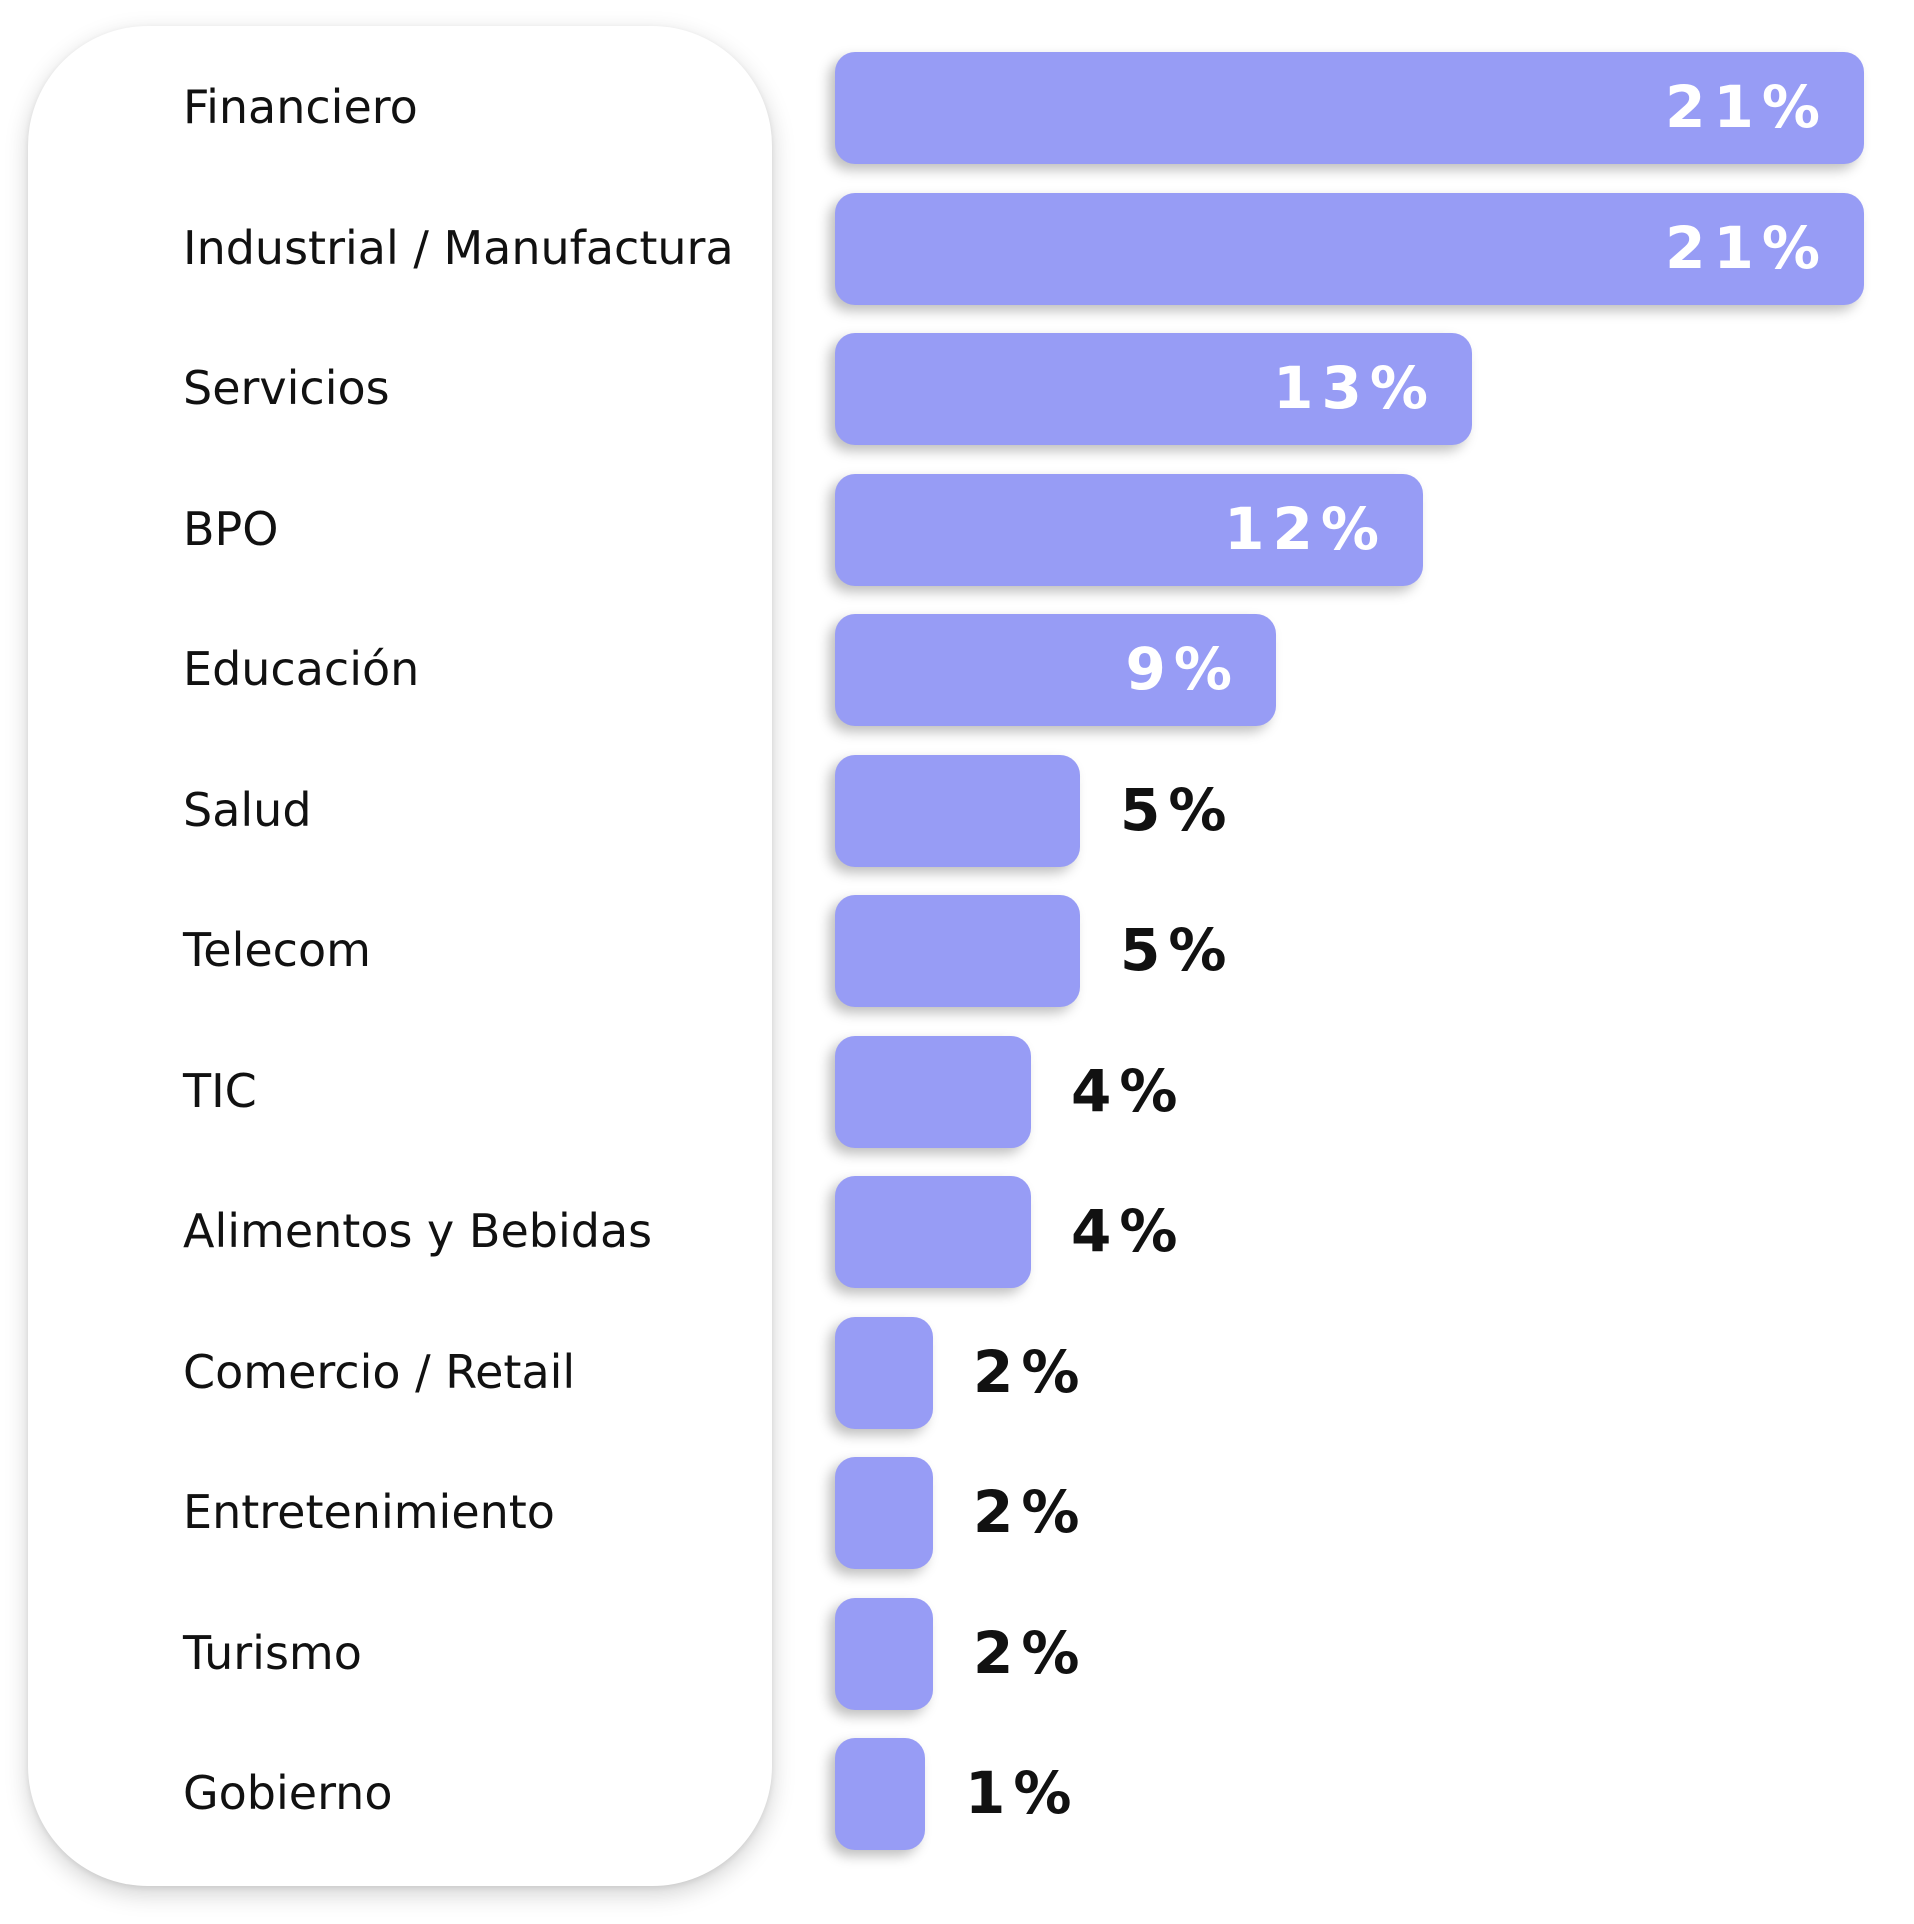 The image size is (1914, 1924). Describe the element at coordinates (1305, 528) in the screenshot. I see `value-label: 12%` at that location.